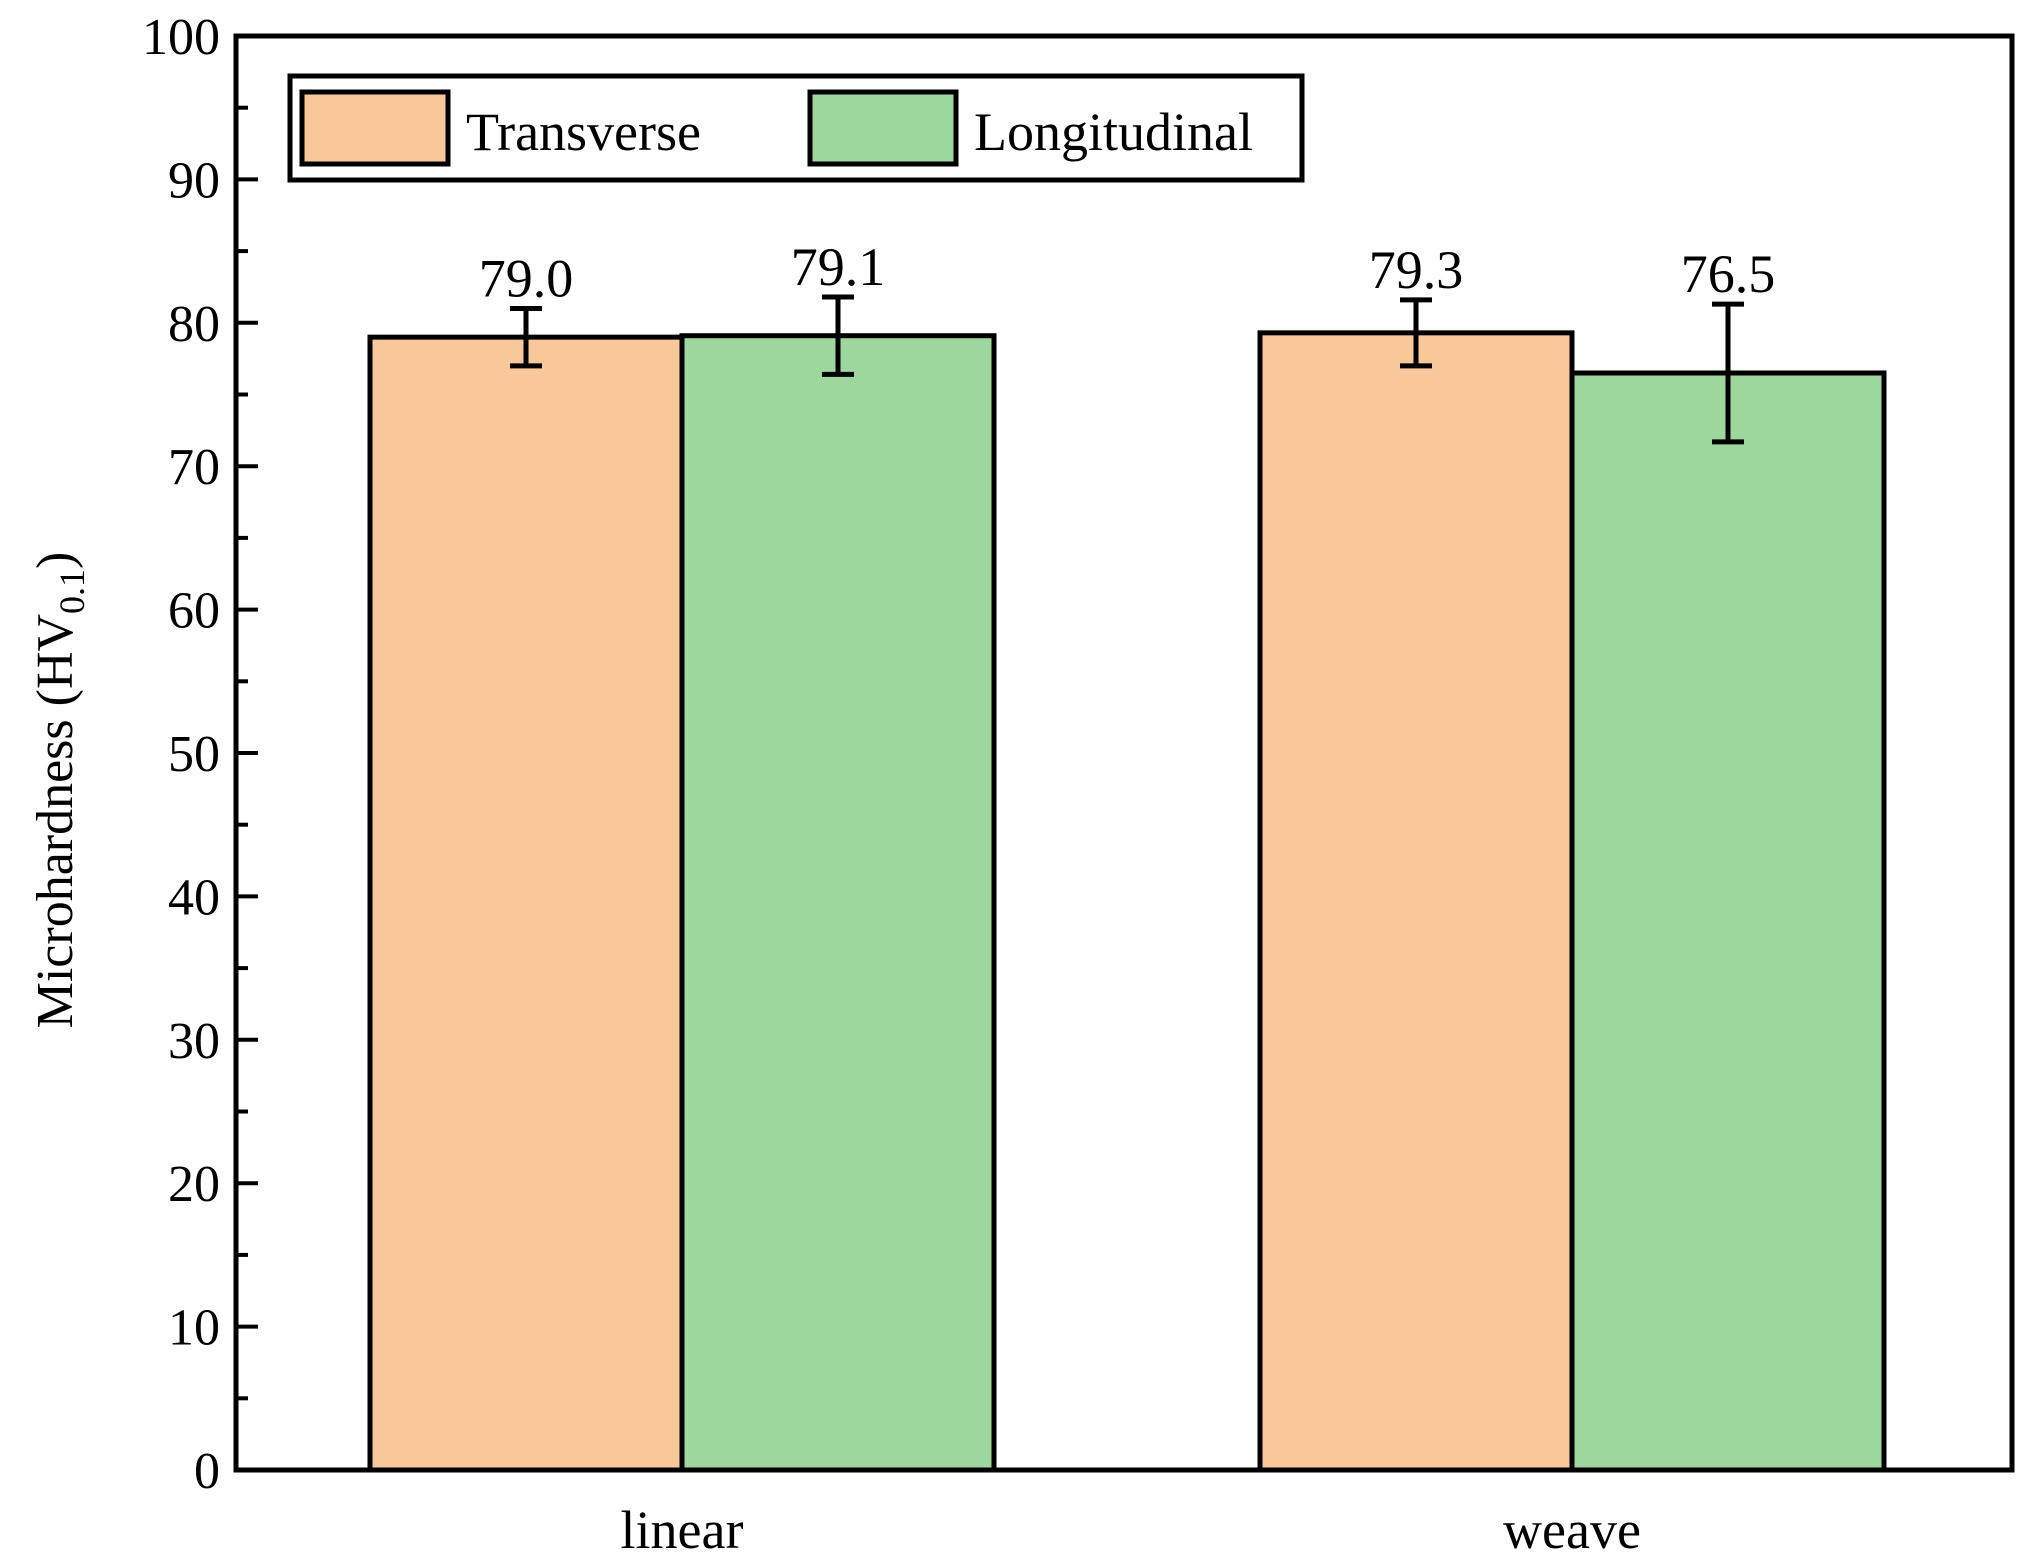  What do you see at coordinates (883, 128) in the screenshot?
I see `legend-swatch-longitudinal` at bounding box center [883, 128].